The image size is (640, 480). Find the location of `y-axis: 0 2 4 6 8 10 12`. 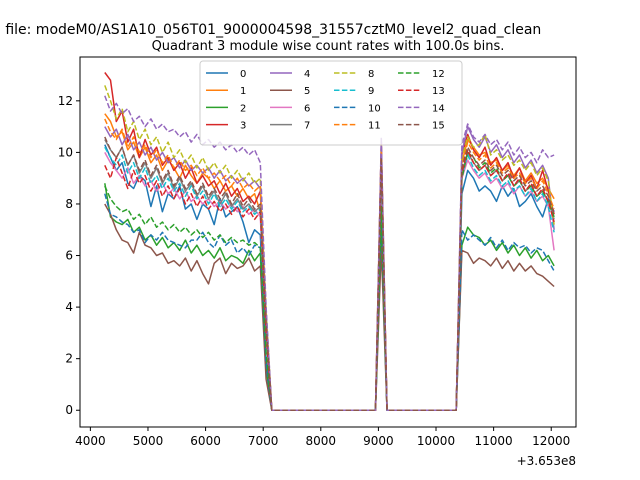

y-axis: 0 2 4 6 8 10 12 is located at coordinates (69, 255).